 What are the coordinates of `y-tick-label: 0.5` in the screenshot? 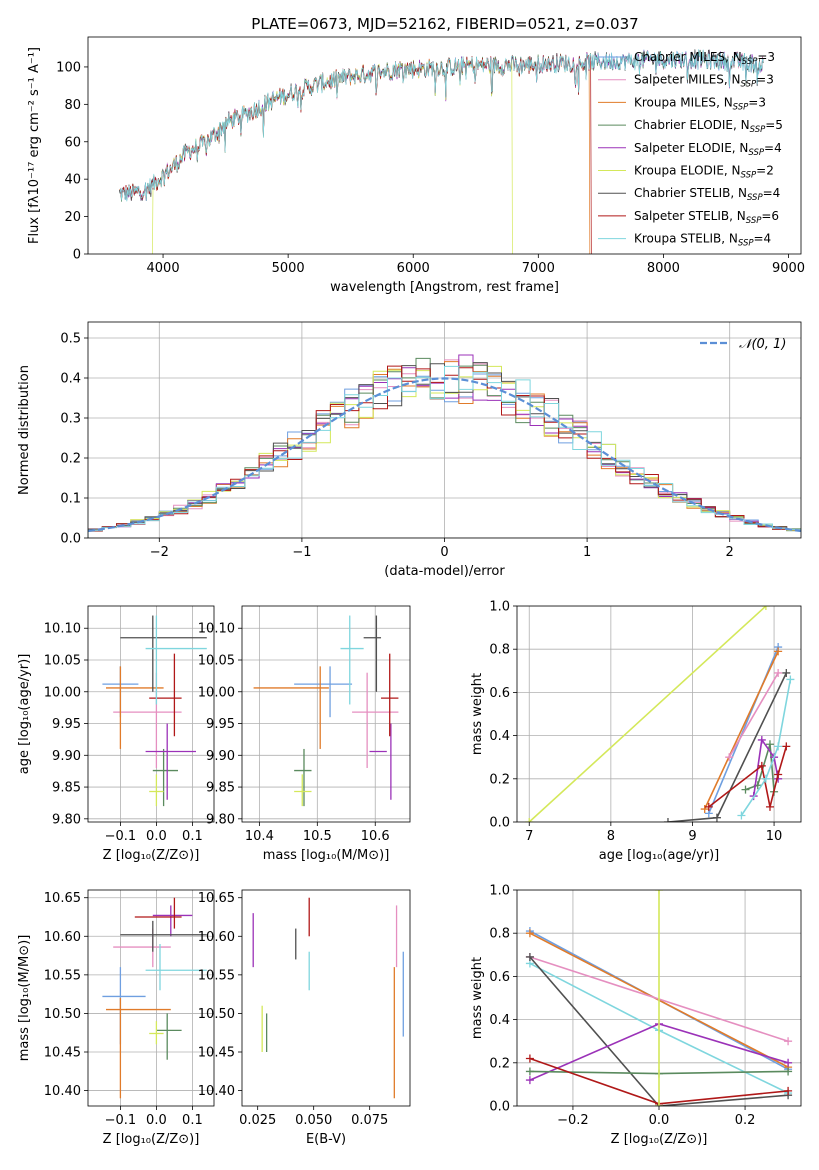 It's located at (70, 339).